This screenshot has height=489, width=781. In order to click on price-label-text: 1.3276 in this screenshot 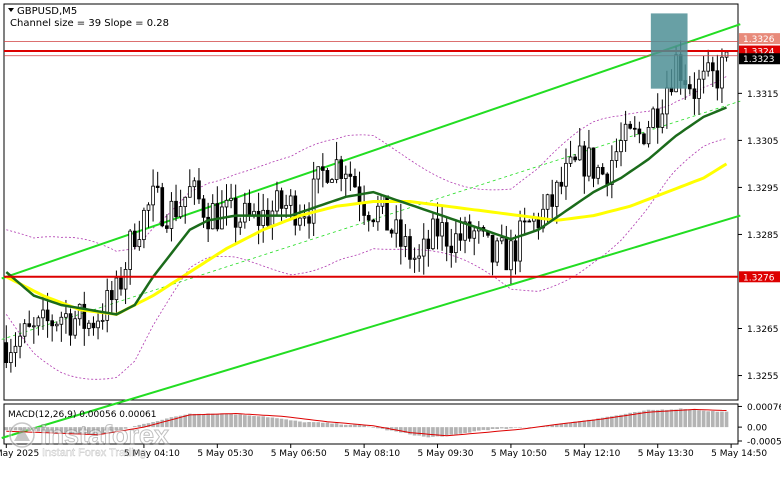, I will do `click(759, 278)`.